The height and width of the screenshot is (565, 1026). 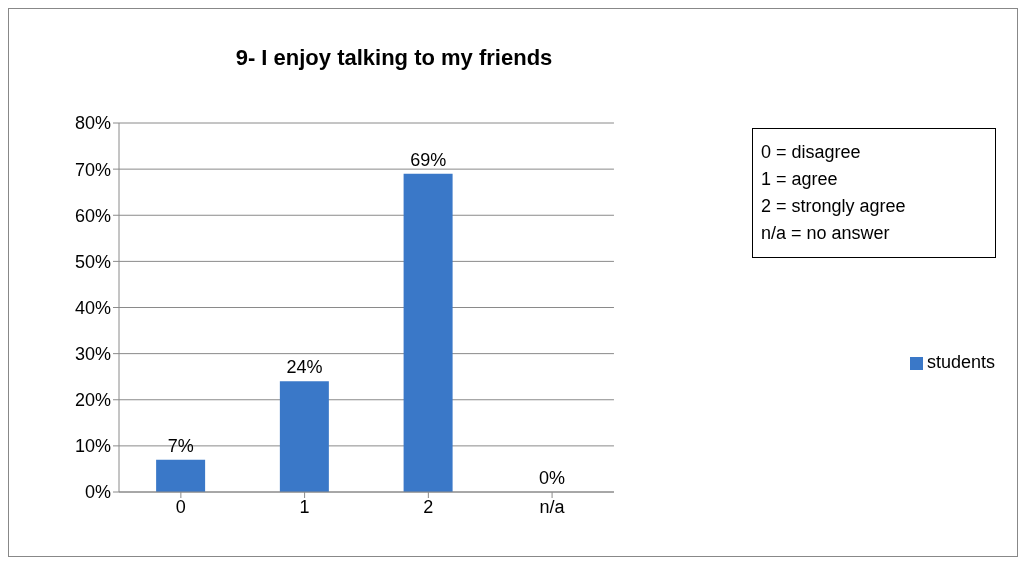 What do you see at coordinates (394, 58) in the screenshot?
I see `chart-title: 9- I enjoy talking to my friends` at bounding box center [394, 58].